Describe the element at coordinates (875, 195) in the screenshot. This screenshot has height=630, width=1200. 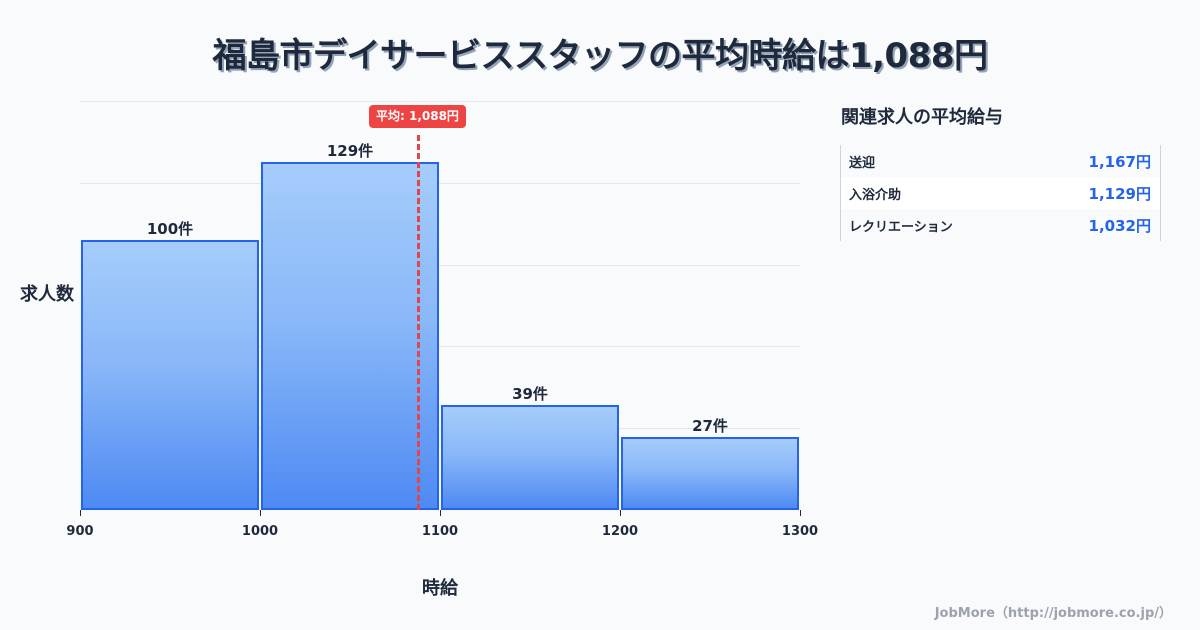
I see `row-label: 入浴介助` at that location.